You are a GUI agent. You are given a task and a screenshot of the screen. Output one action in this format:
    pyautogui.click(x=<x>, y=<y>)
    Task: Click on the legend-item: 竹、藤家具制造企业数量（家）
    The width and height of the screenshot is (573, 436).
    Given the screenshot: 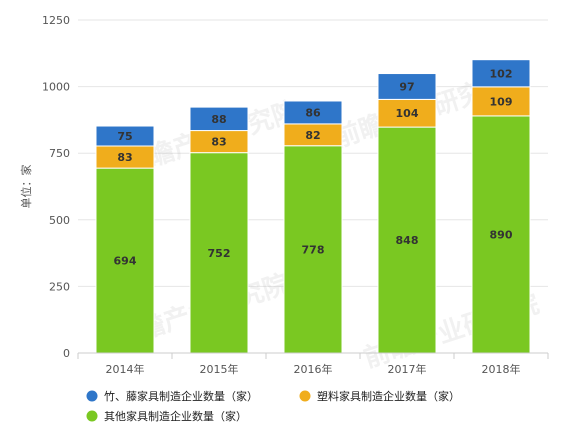 What is the action you would take?
    pyautogui.click(x=172, y=396)
    